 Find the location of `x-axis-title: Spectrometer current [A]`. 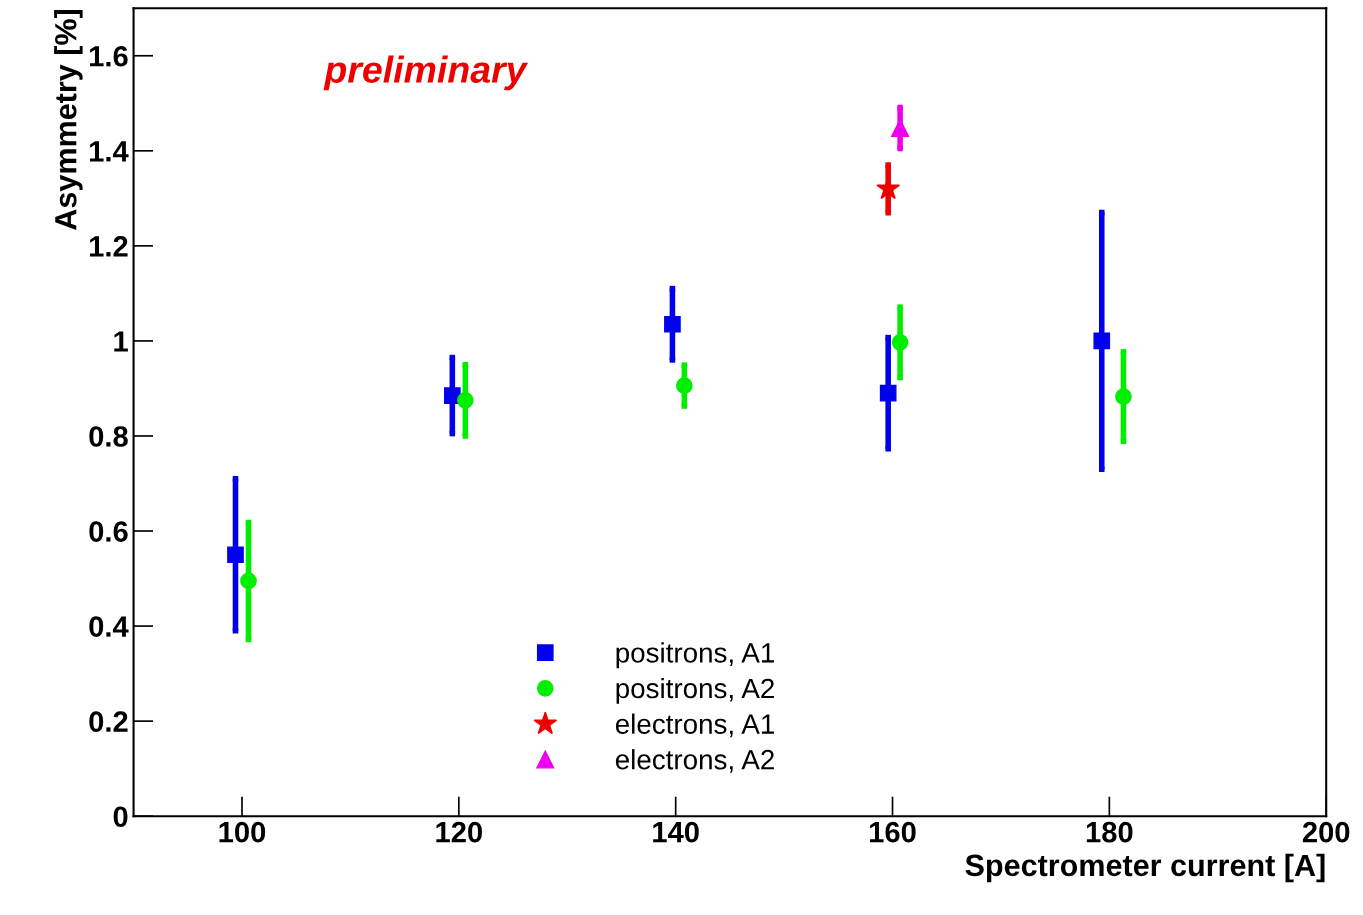

x-axis-title: Spectrometer current [A] is located at coordinates (1145, 868).